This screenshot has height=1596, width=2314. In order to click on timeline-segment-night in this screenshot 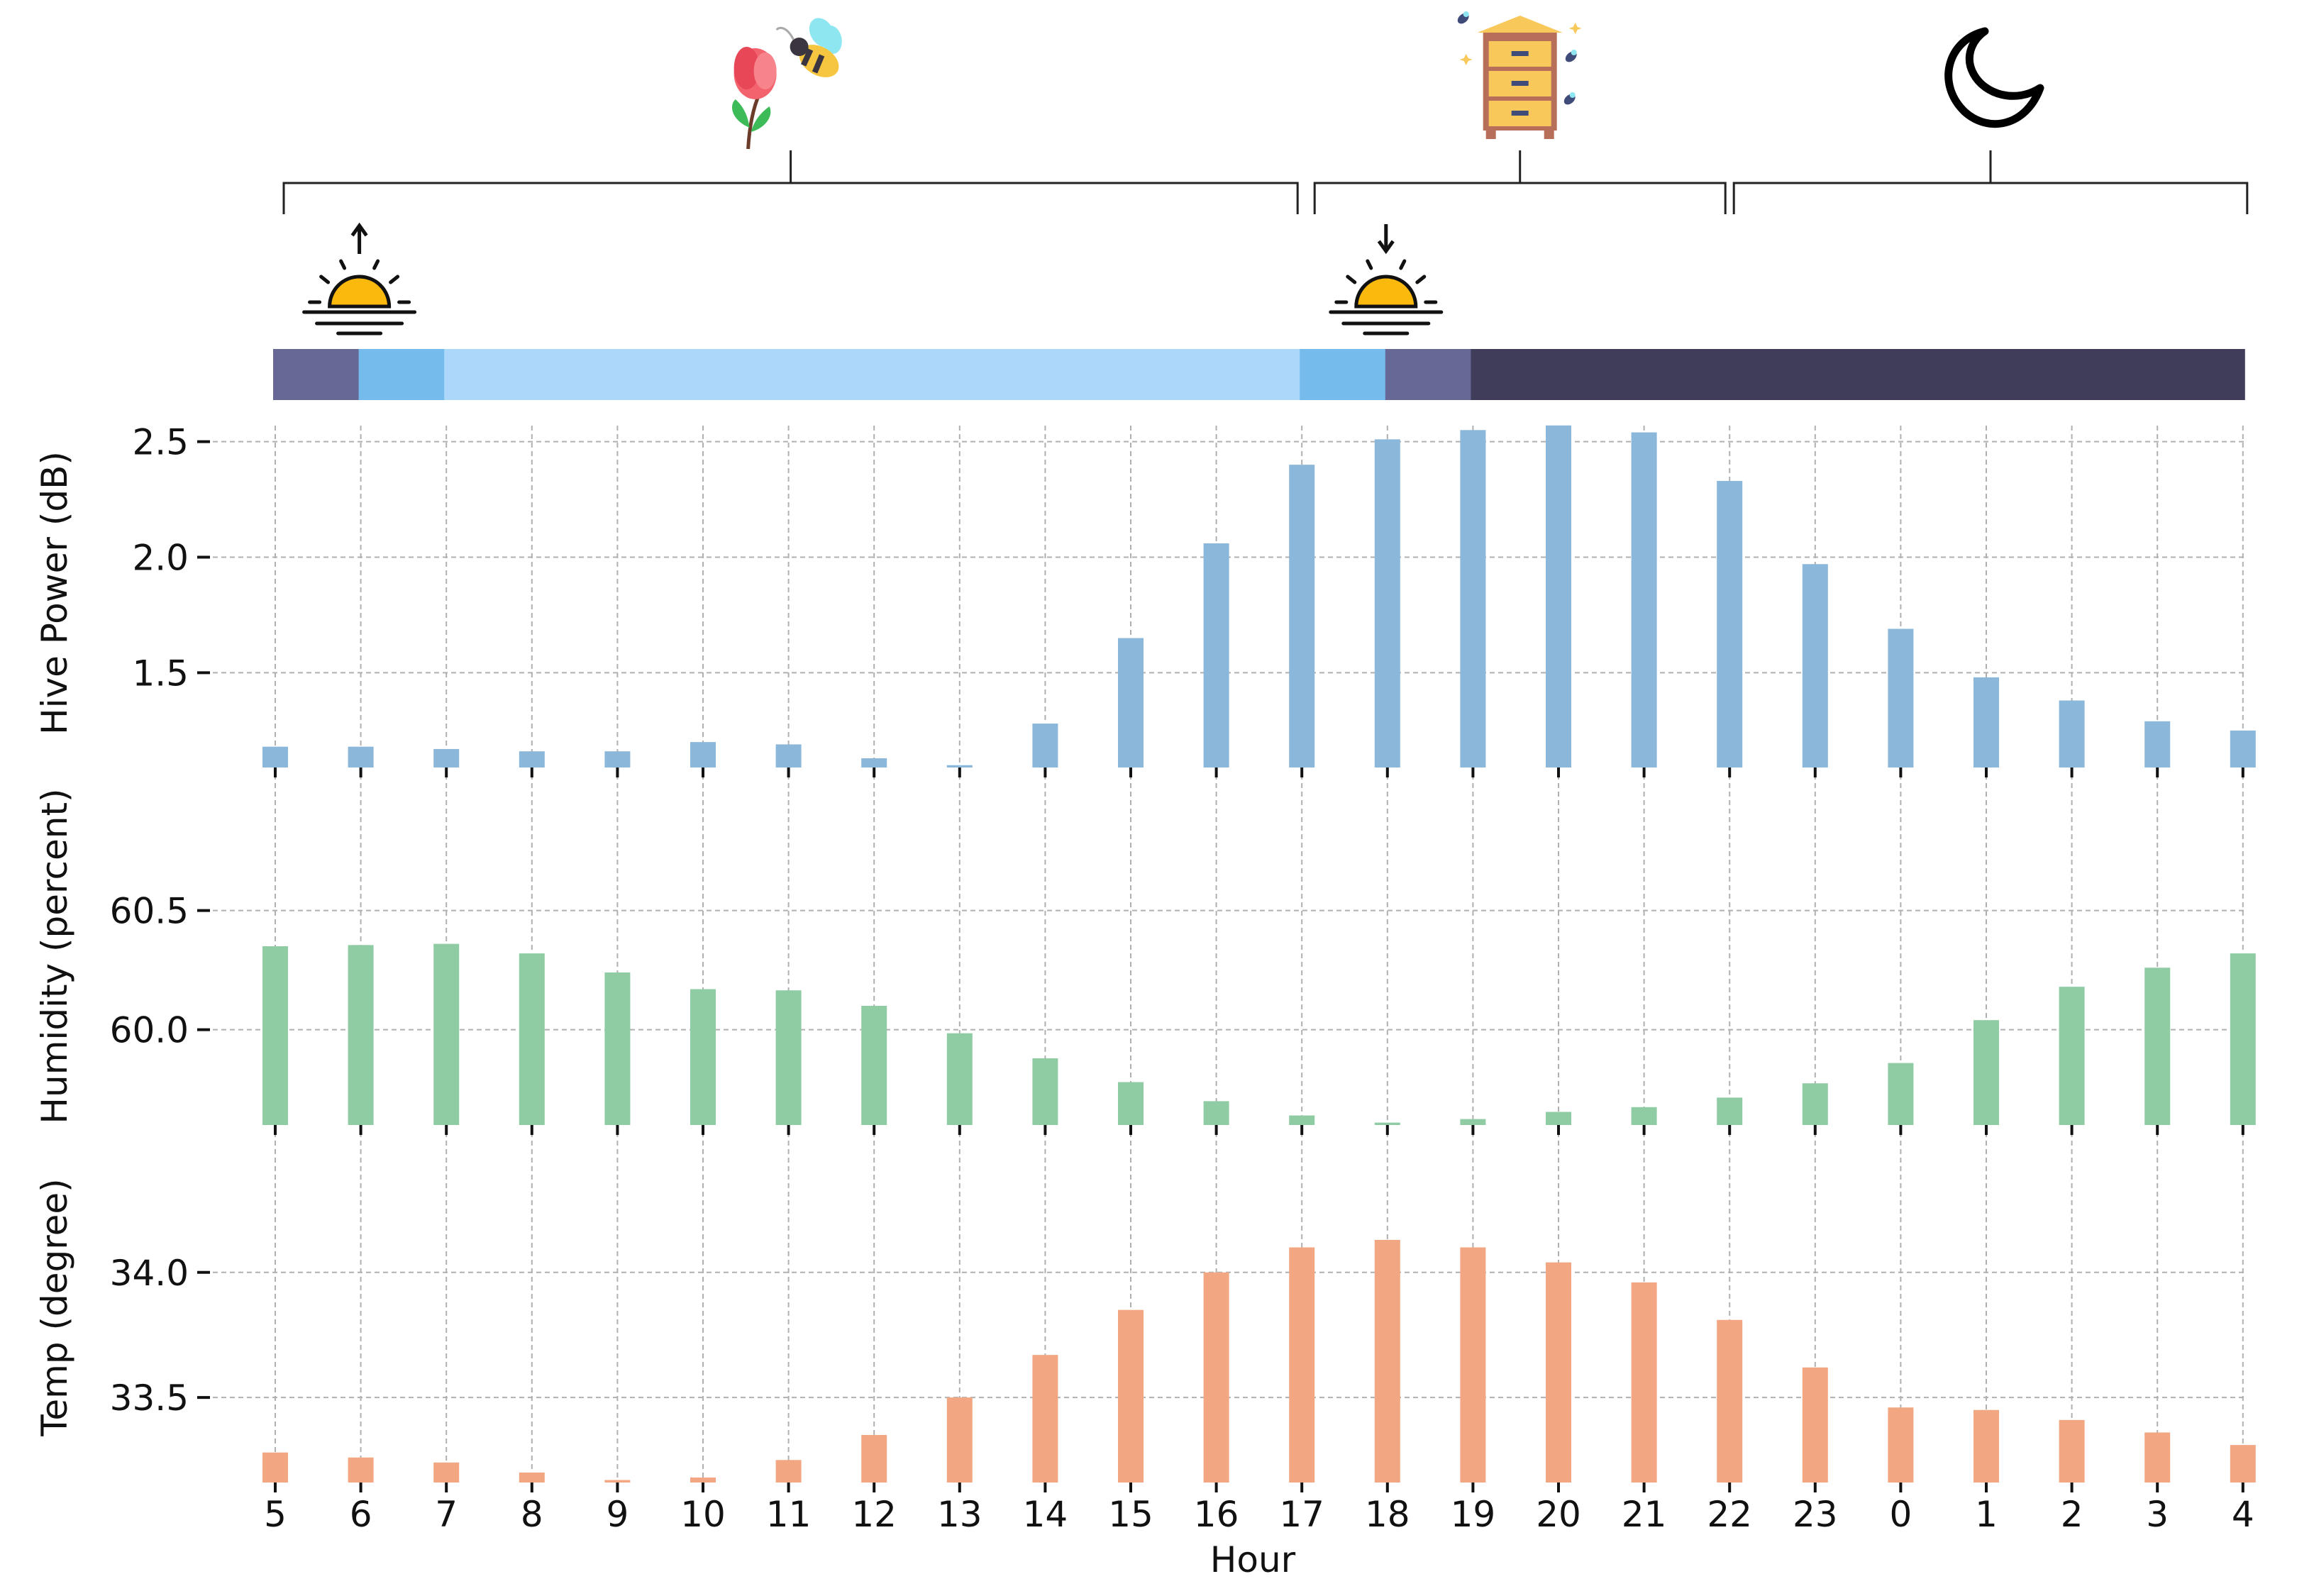, I will do `click(1858, 374)`.